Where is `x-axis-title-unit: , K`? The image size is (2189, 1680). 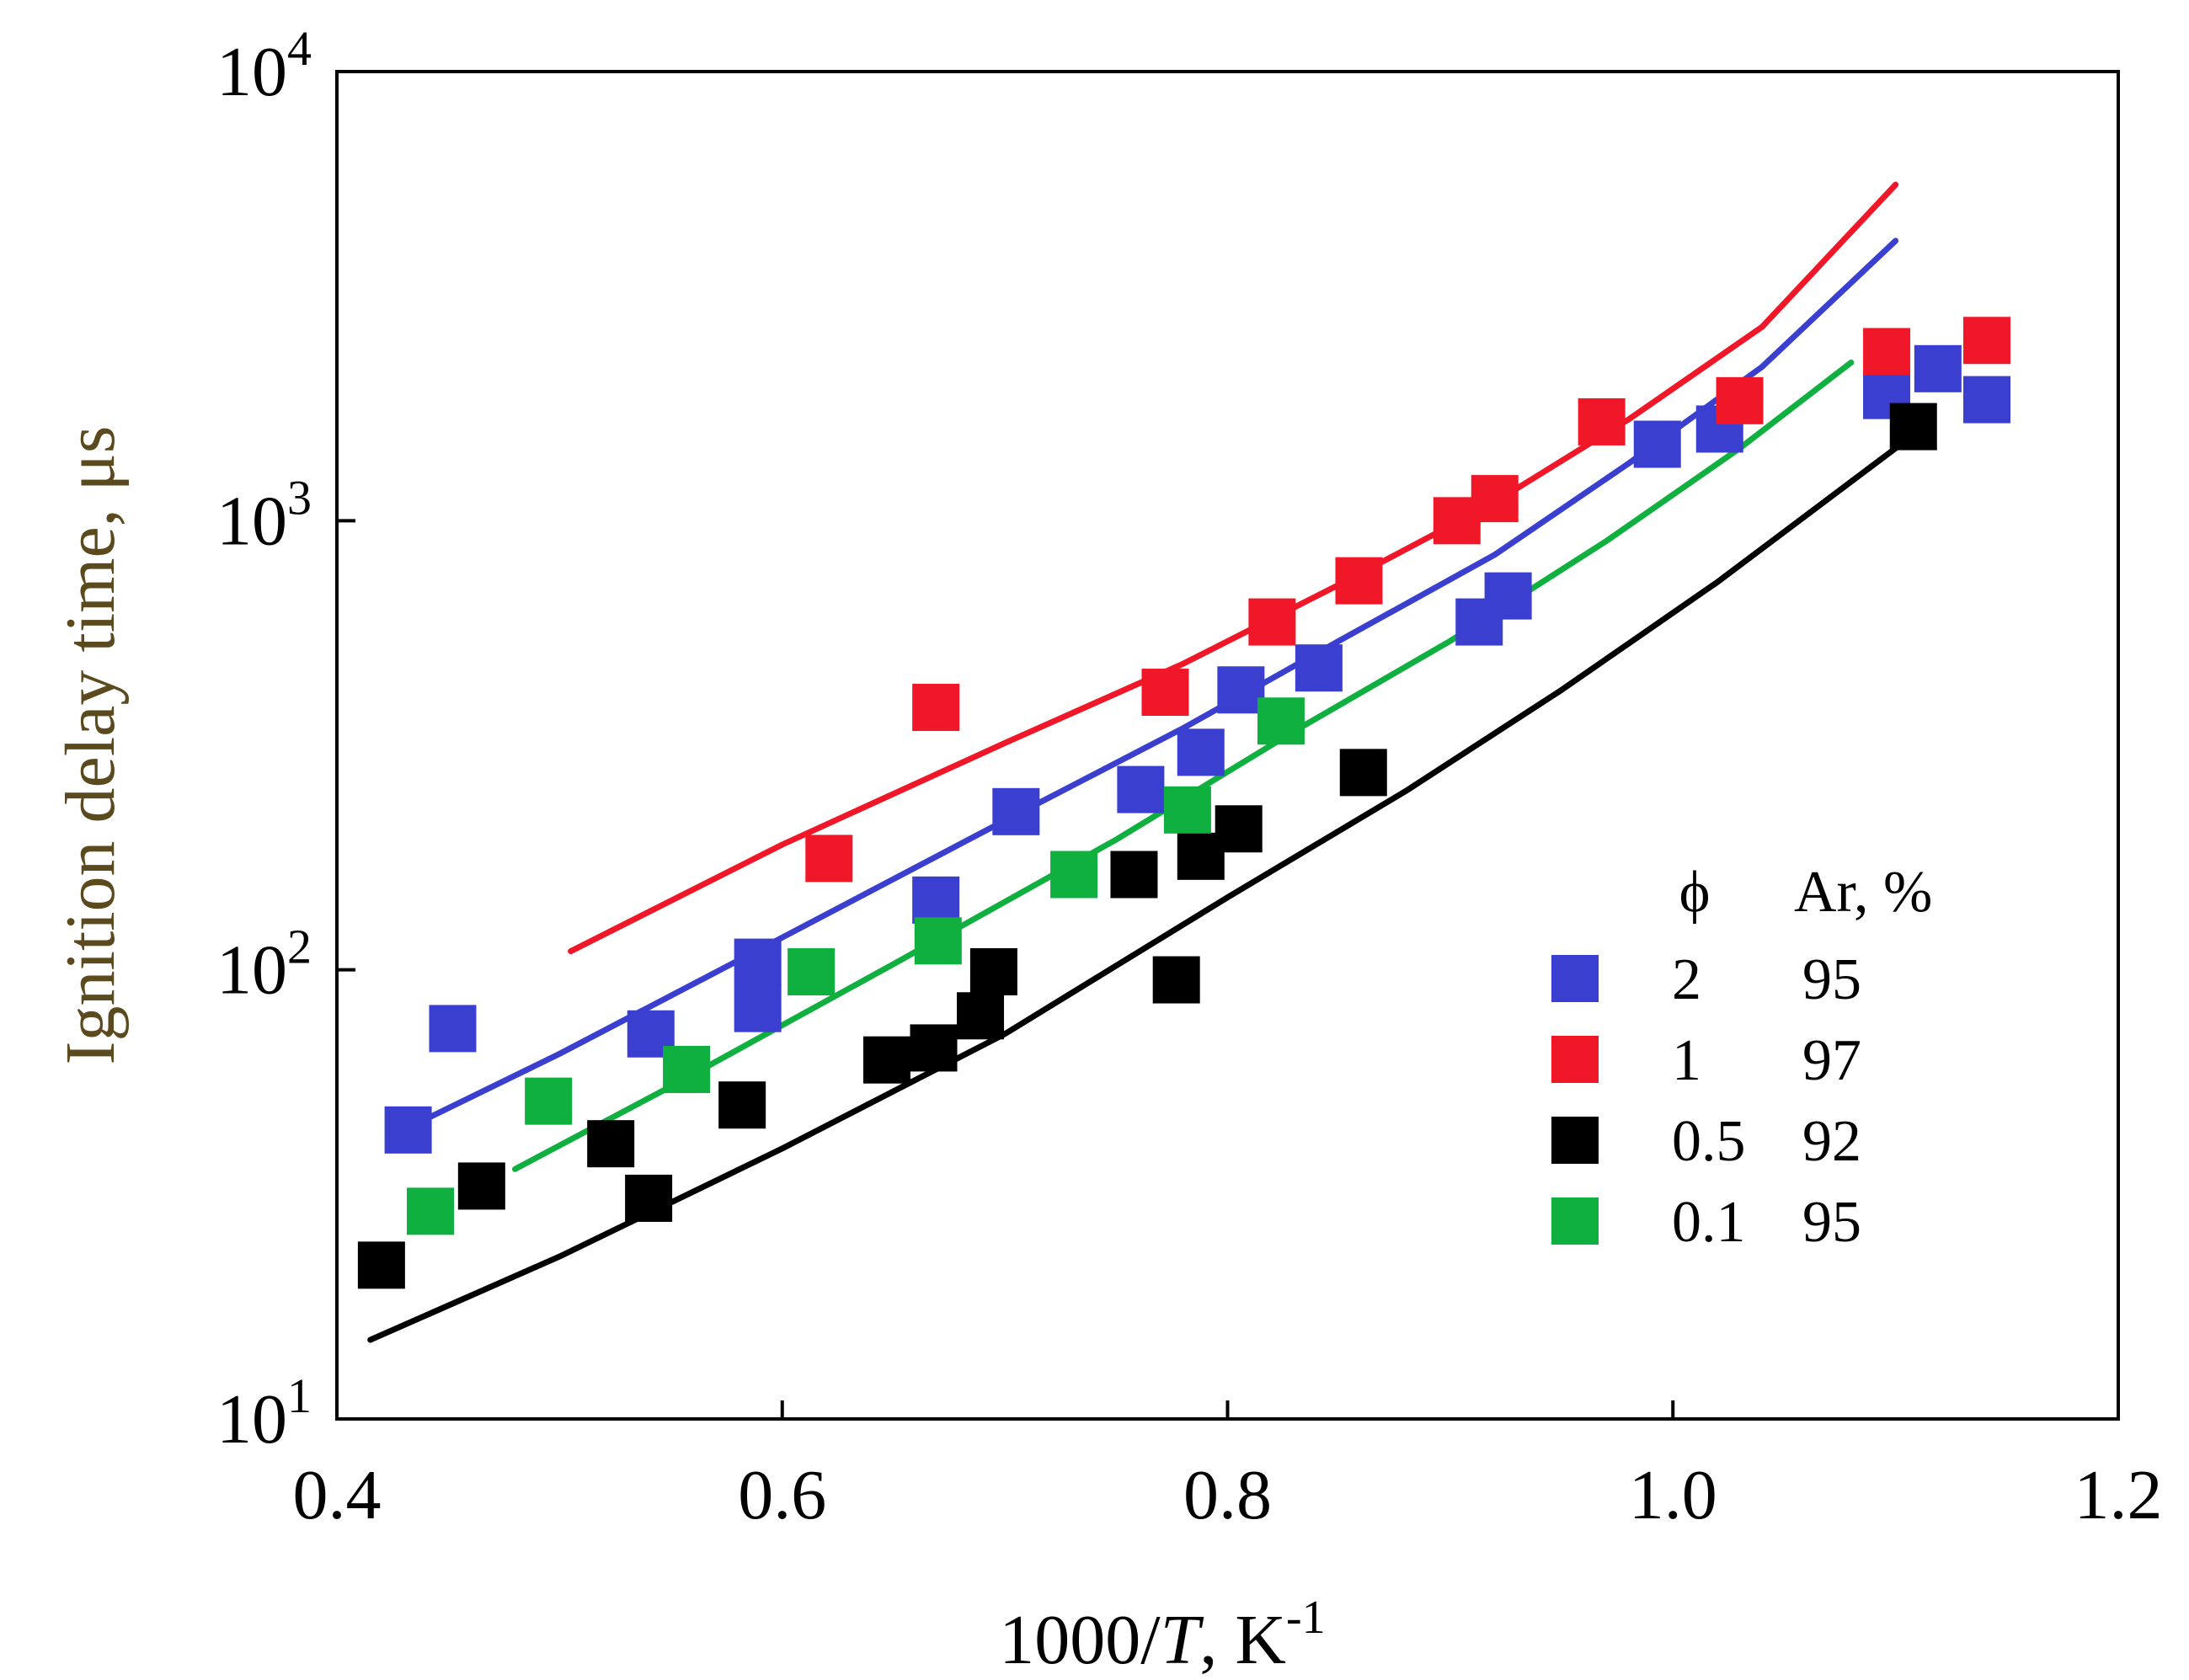 x-axis-title-unit: , K is located at coordinates (1242, 1640).